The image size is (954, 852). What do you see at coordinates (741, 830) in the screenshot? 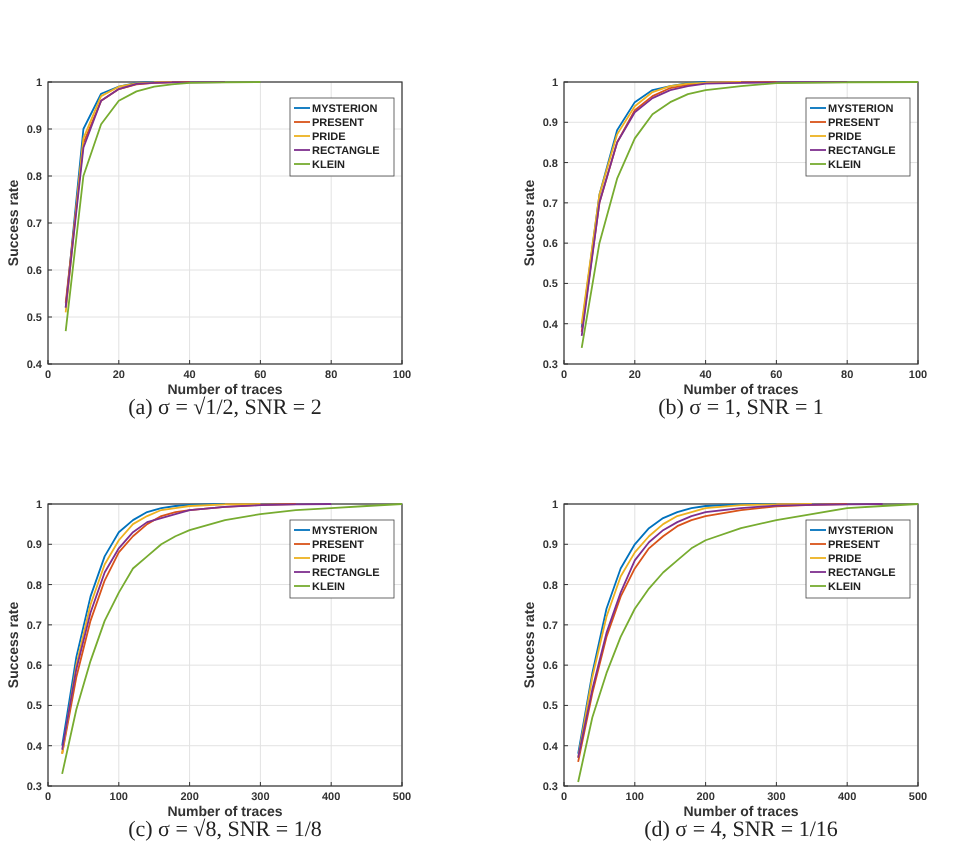
I see `text: (d) σ = 4, SNR = 1/16` at bounding box center [741, 830].